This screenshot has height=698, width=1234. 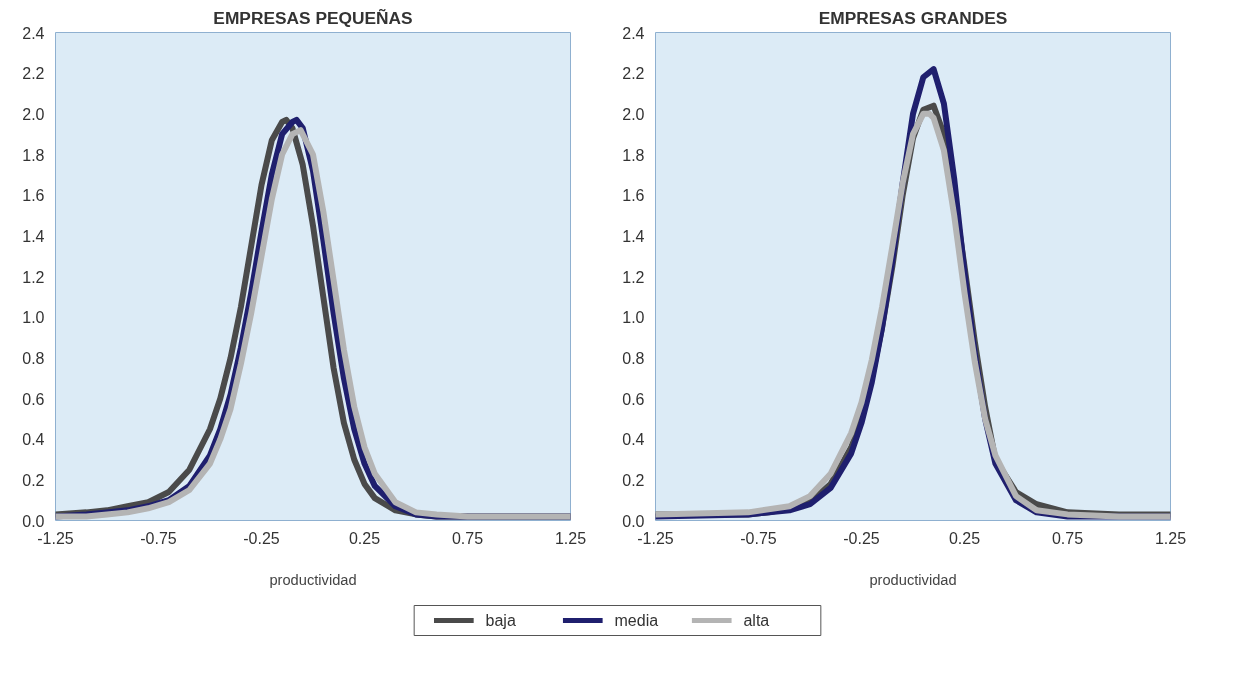 What do you see at coordinates (756, 620) in the screenshot?
I see `legend-label: alta` at bounding box center [756, 620].